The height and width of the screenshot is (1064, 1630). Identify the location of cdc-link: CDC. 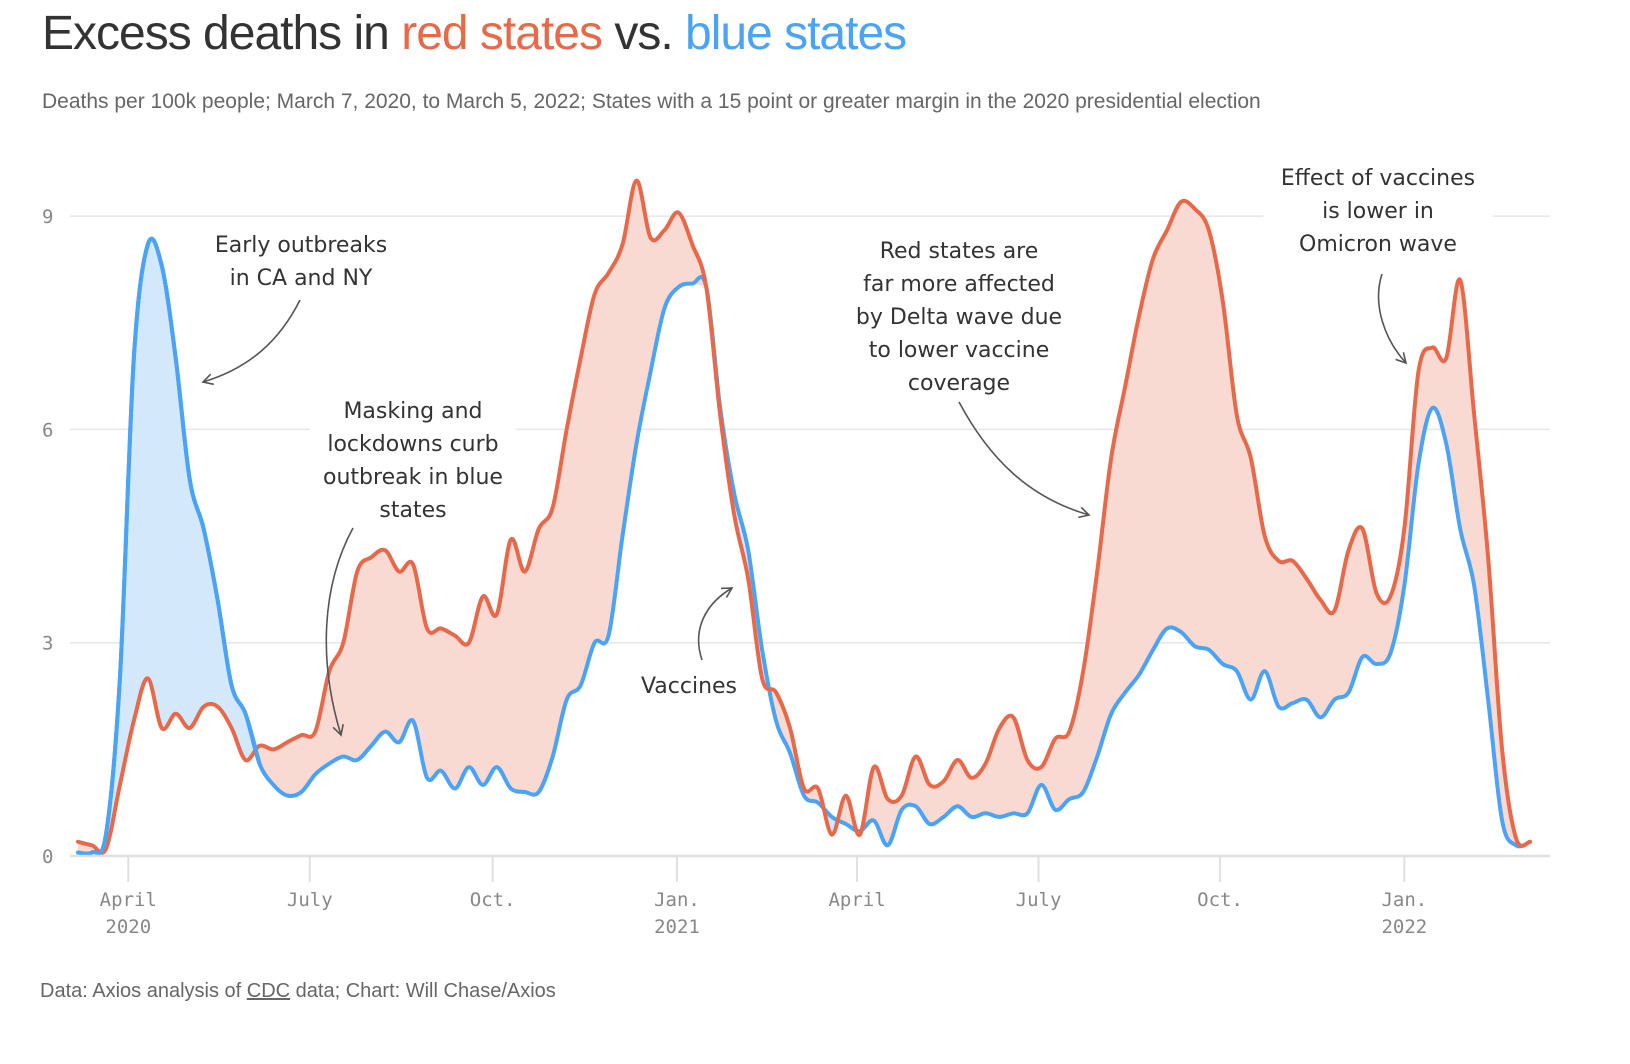
(268, 991).